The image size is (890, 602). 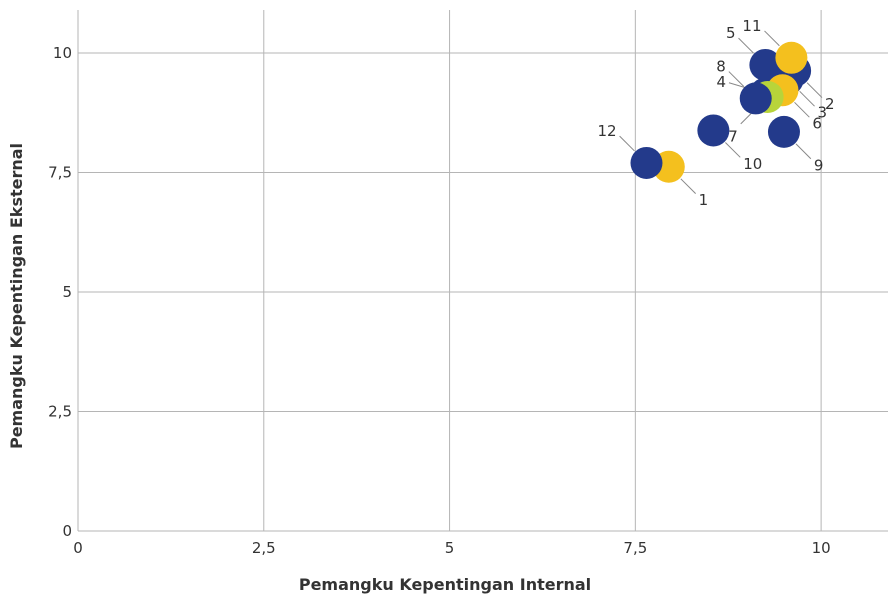 What do you see at coordinates (67, 292) in the screenshot?
I see `y-tick-label: 5` at bounding box center [67, 292].